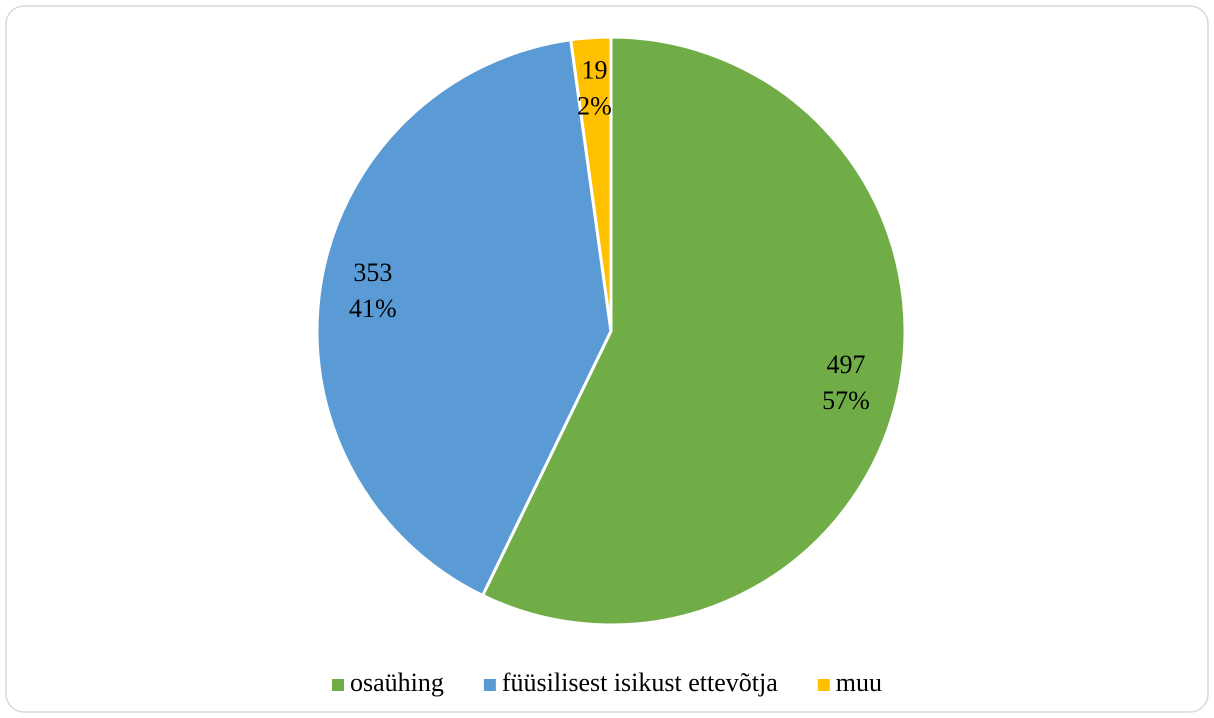 Image resolution: width=1214 pixels, height=718 pixels. Describe the element at coordinates (859, 682) in the screenshot. I see `legend-label: muu` at that location.